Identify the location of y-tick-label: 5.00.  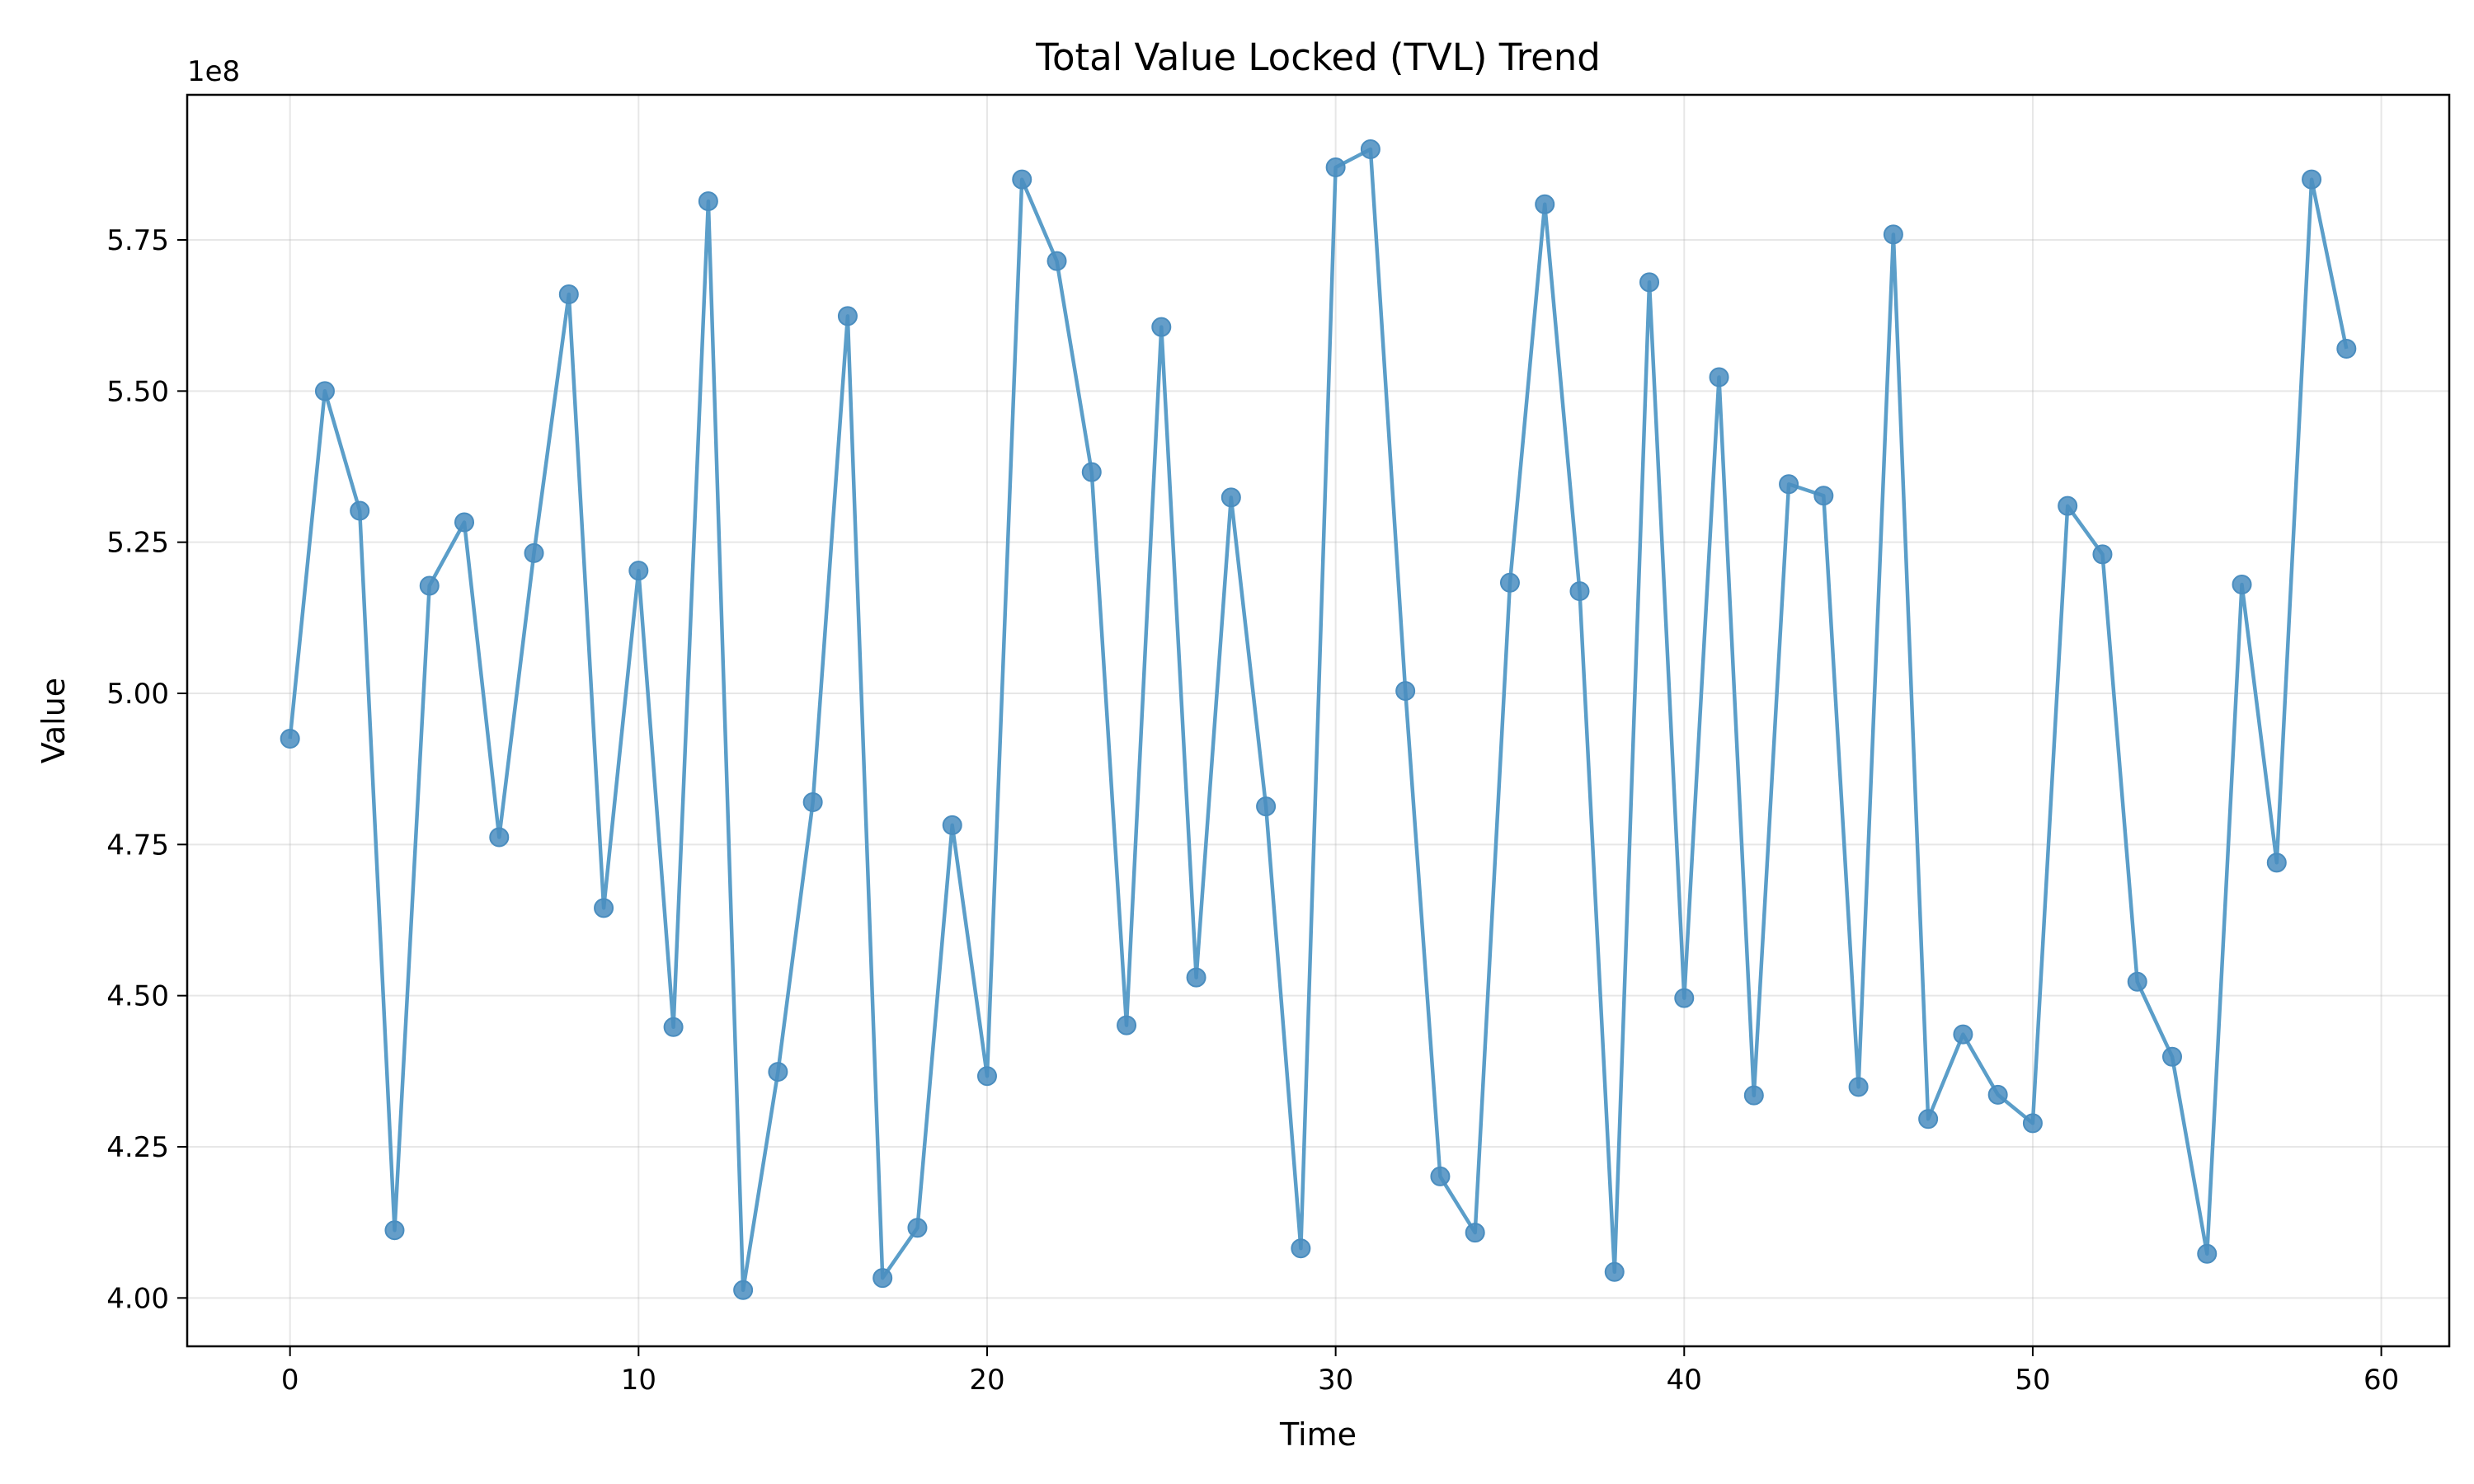
(137, 694).